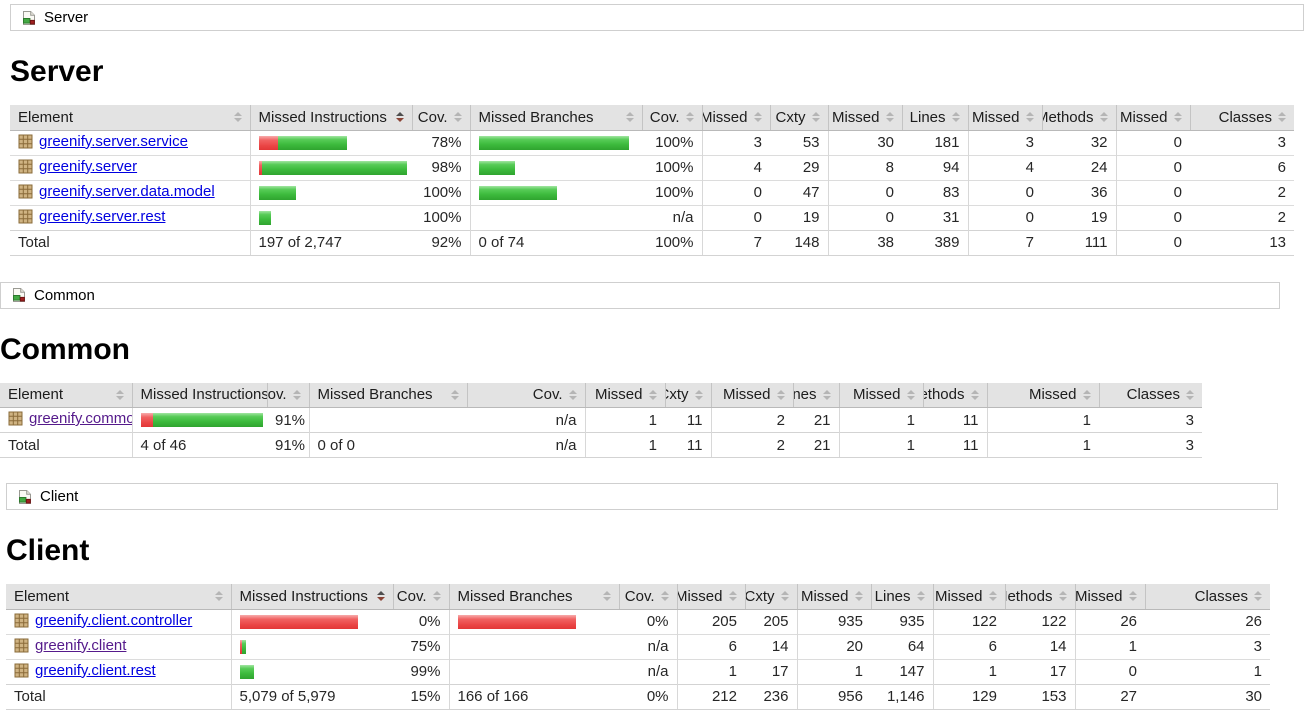 This screenshot has height=724, width=1311. What do you see at coordinates (555, 242) in the screenshot?
I see `total-missed-branches-cell: 0 of 74` at bounding box center [555, 242].